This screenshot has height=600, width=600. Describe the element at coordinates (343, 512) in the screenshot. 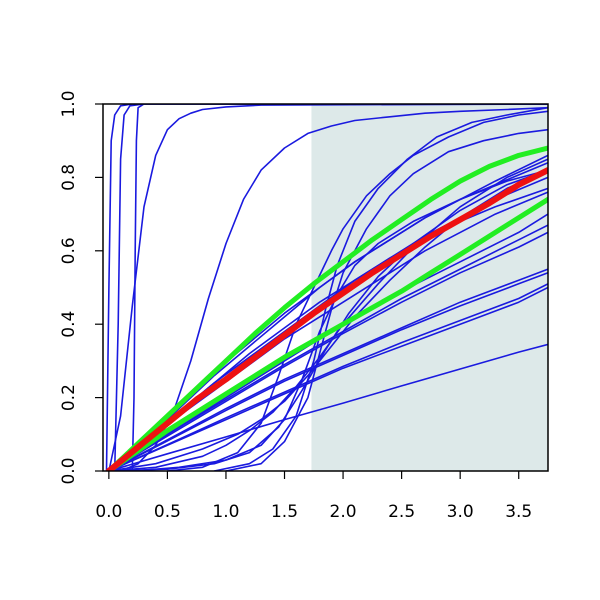

I see `x-tick-label: 2.0` at that location.